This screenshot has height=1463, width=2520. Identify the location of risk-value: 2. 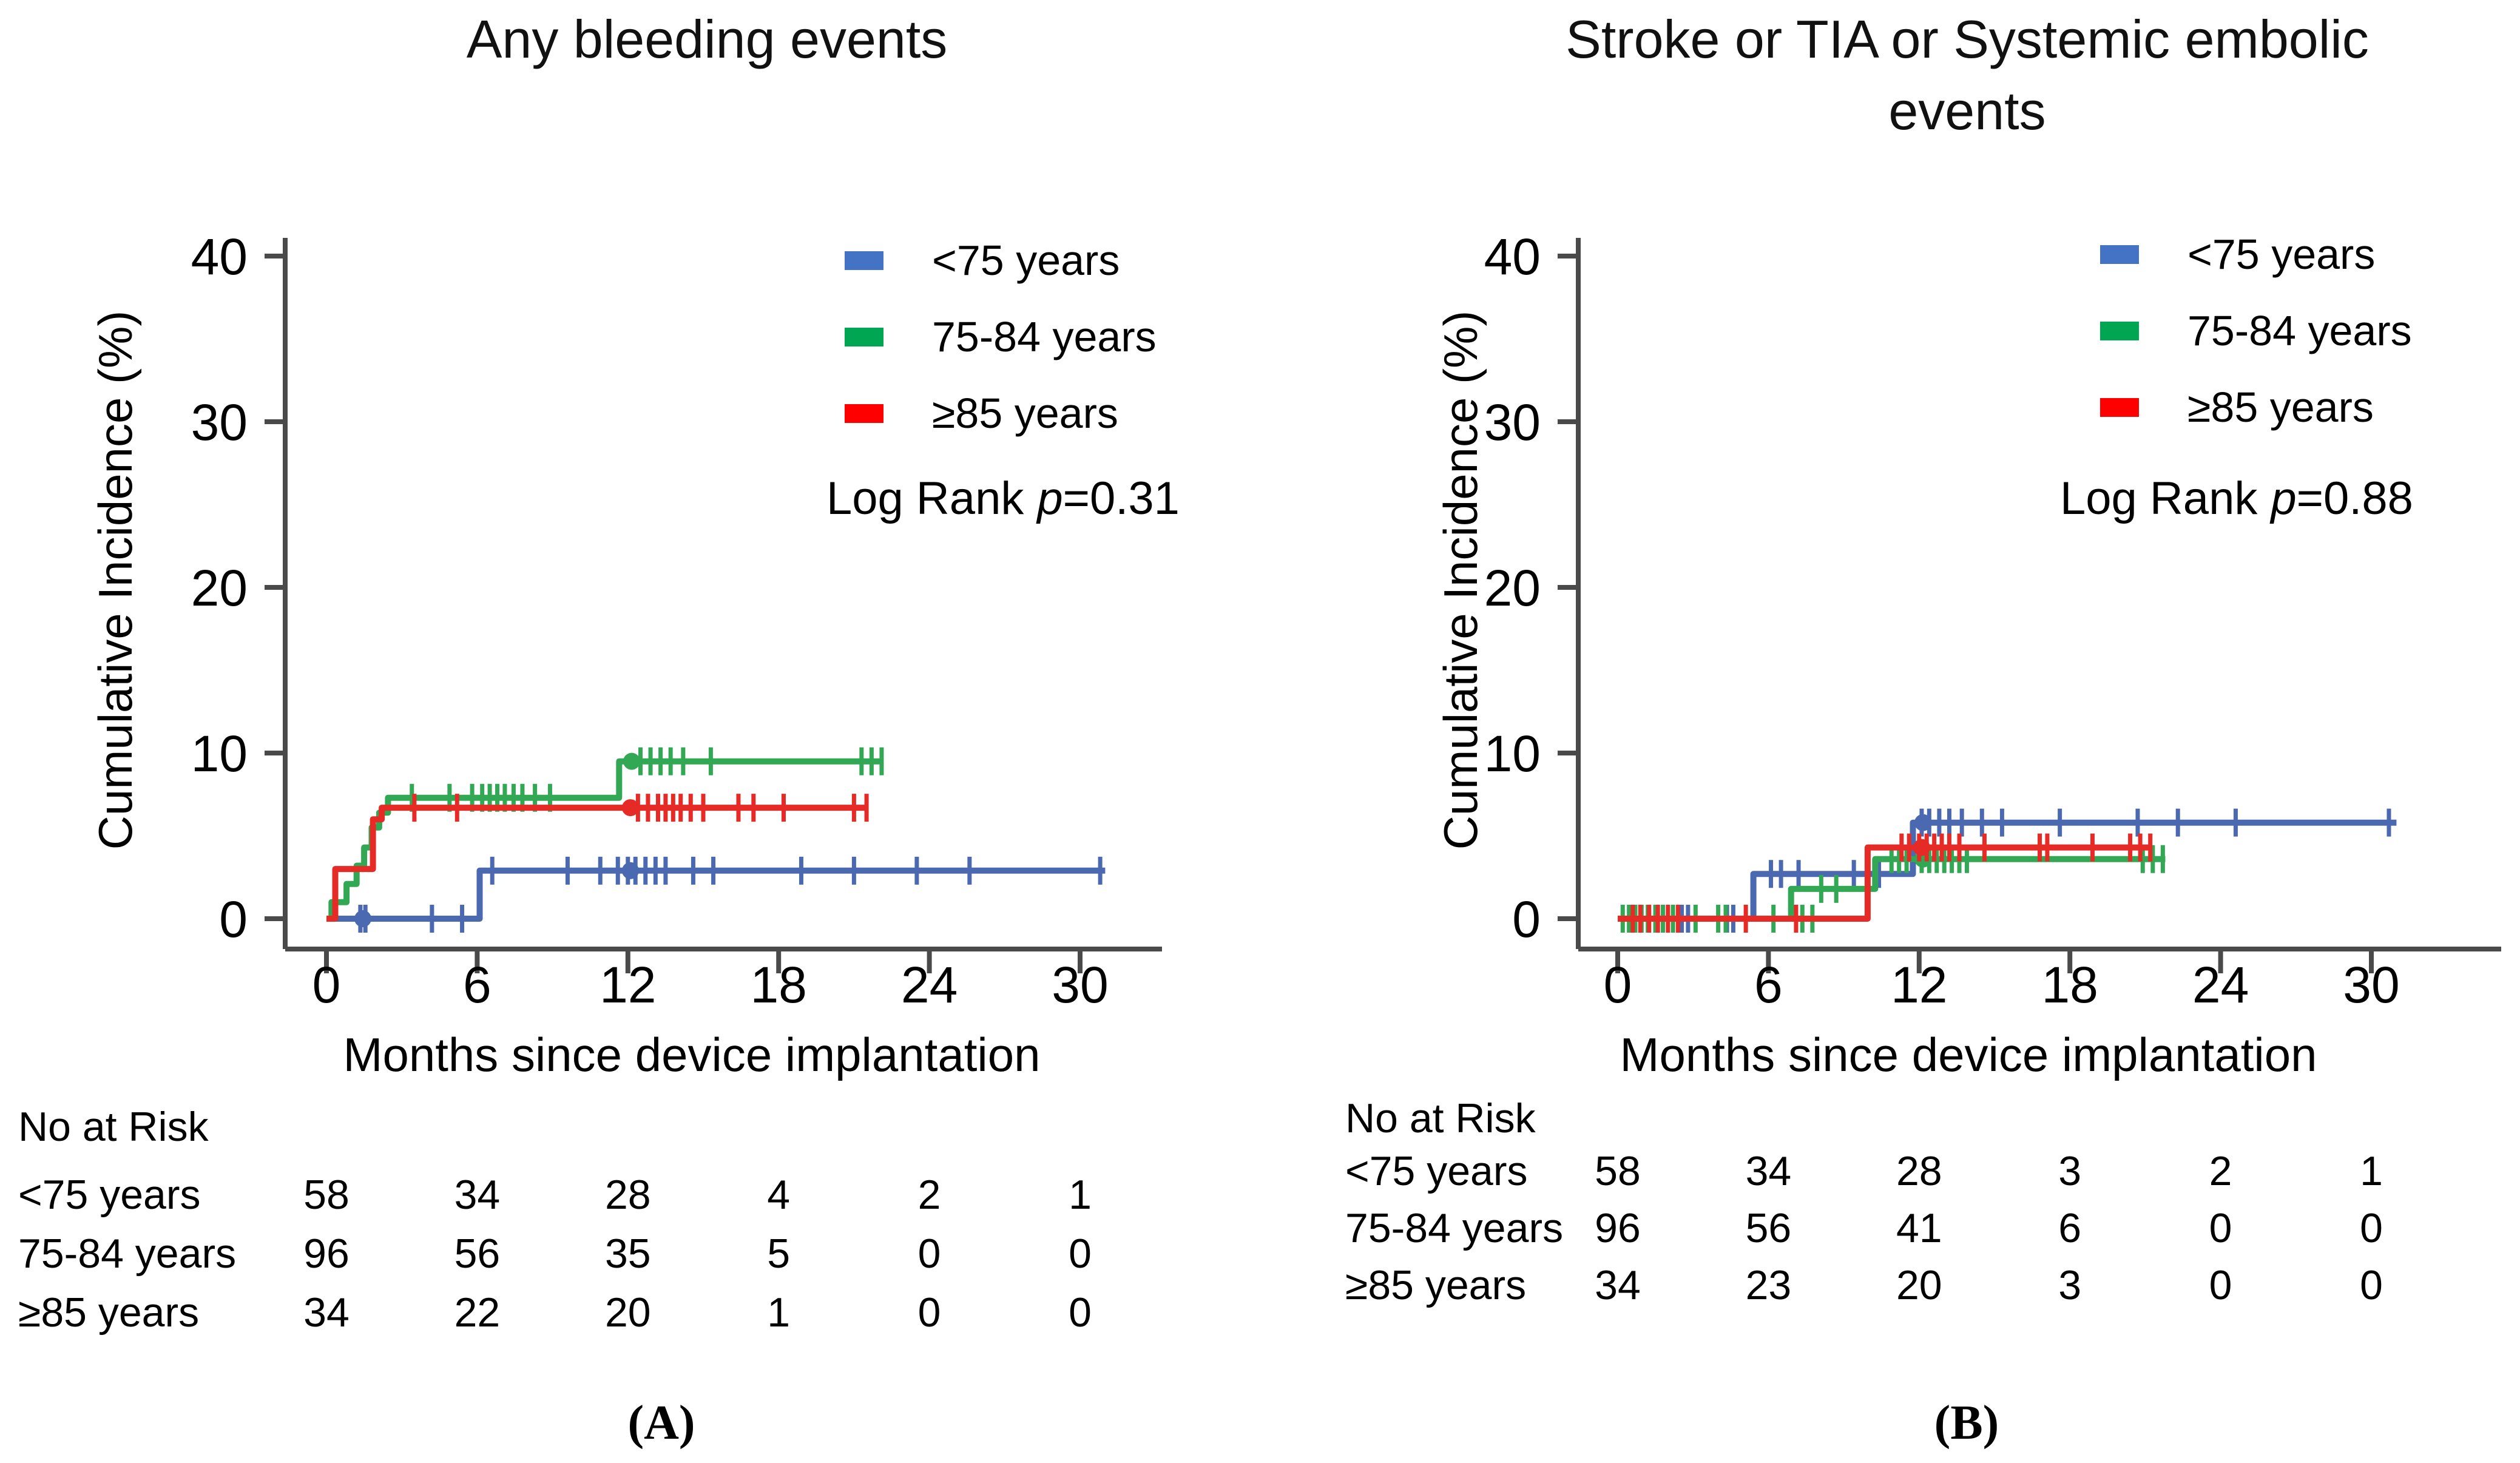
(929, 1195).